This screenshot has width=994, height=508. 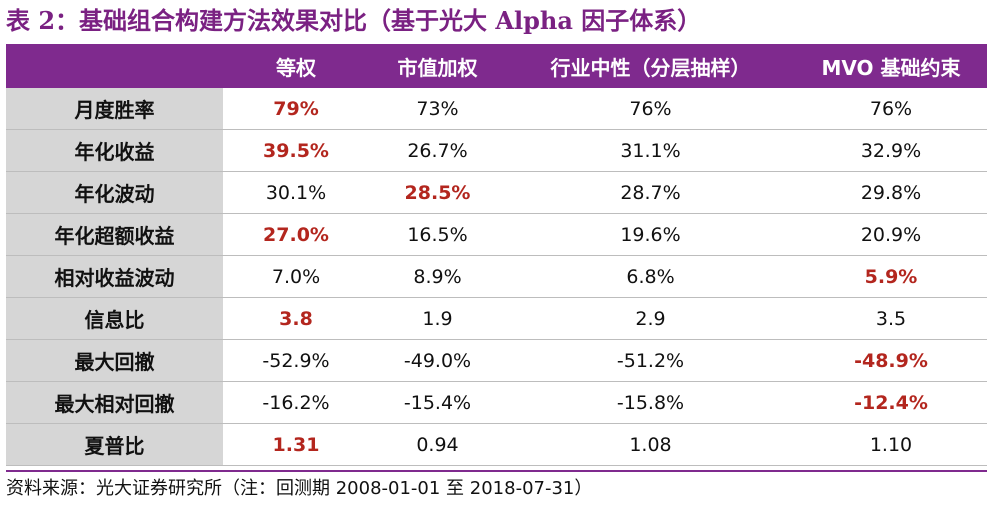 I want to click on table-cell: -12.4%, so click(x=891, y=402).